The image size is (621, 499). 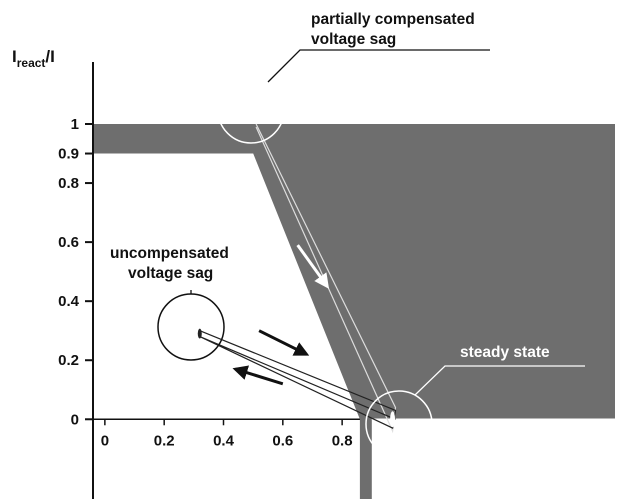 What do you see at coordinates (68, 242) in the screenshot?
I see `y-tick-label: 0.6` at bounding box center [68, 242].